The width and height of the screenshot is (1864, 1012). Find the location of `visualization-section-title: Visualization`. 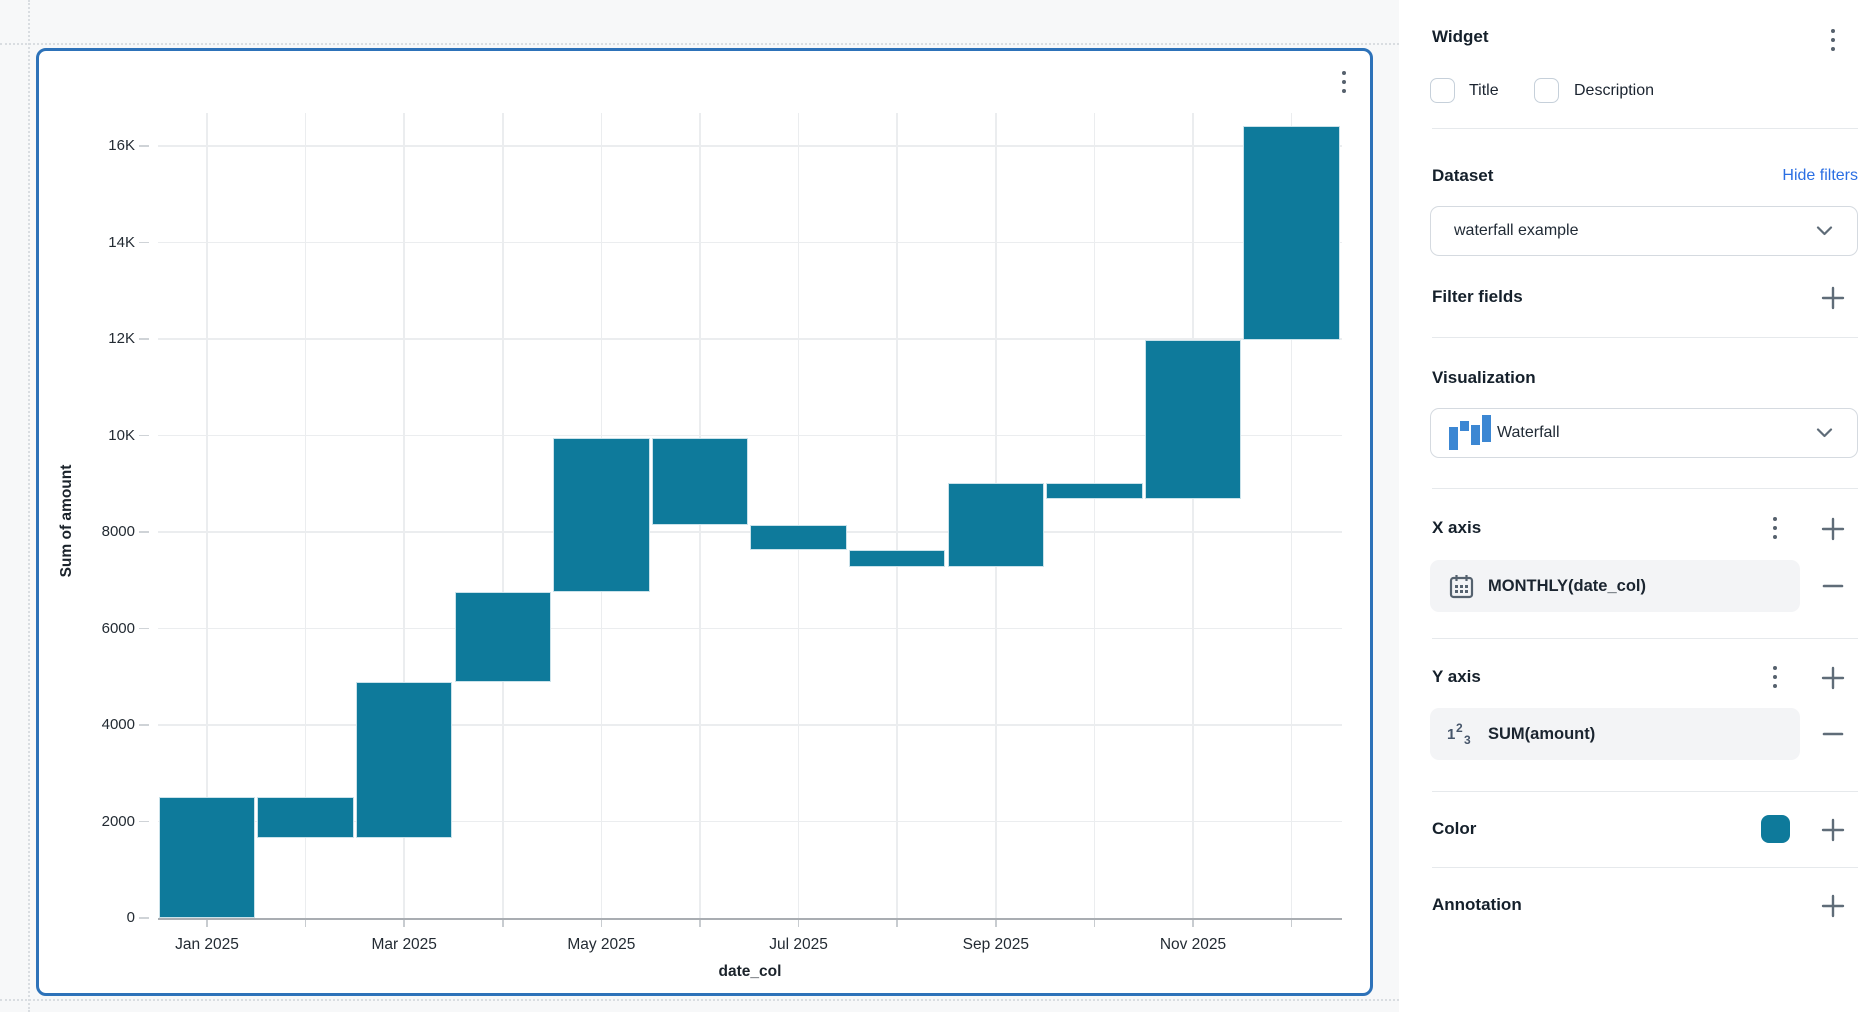

visualization-section-title: Visualization is located at coordinates (1484, 377).